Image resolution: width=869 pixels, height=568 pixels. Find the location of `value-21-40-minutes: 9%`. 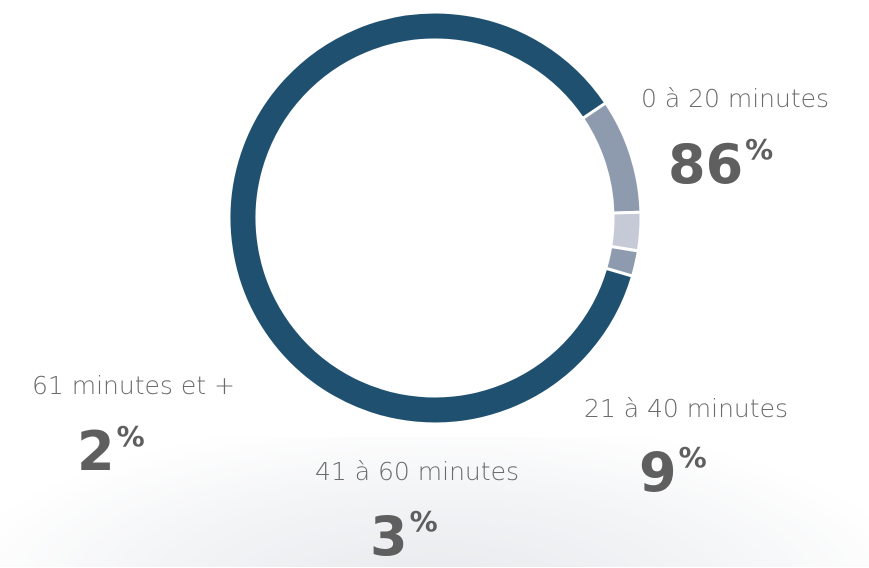

value-21-40-minutes: 9% is located at coordinates (673, 472).